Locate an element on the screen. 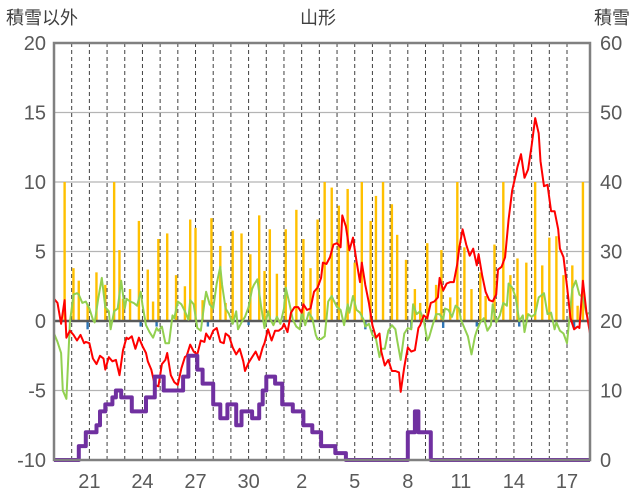 The image size is (636, 501). left-tick-label: -5 is located at coordinates (37, 392).